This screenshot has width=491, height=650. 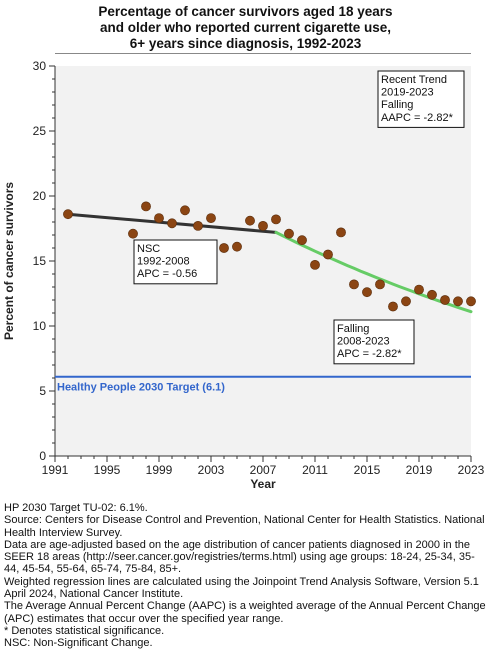 I want to click on annotation-text: Recent Trend, so click(x=414, y=80).